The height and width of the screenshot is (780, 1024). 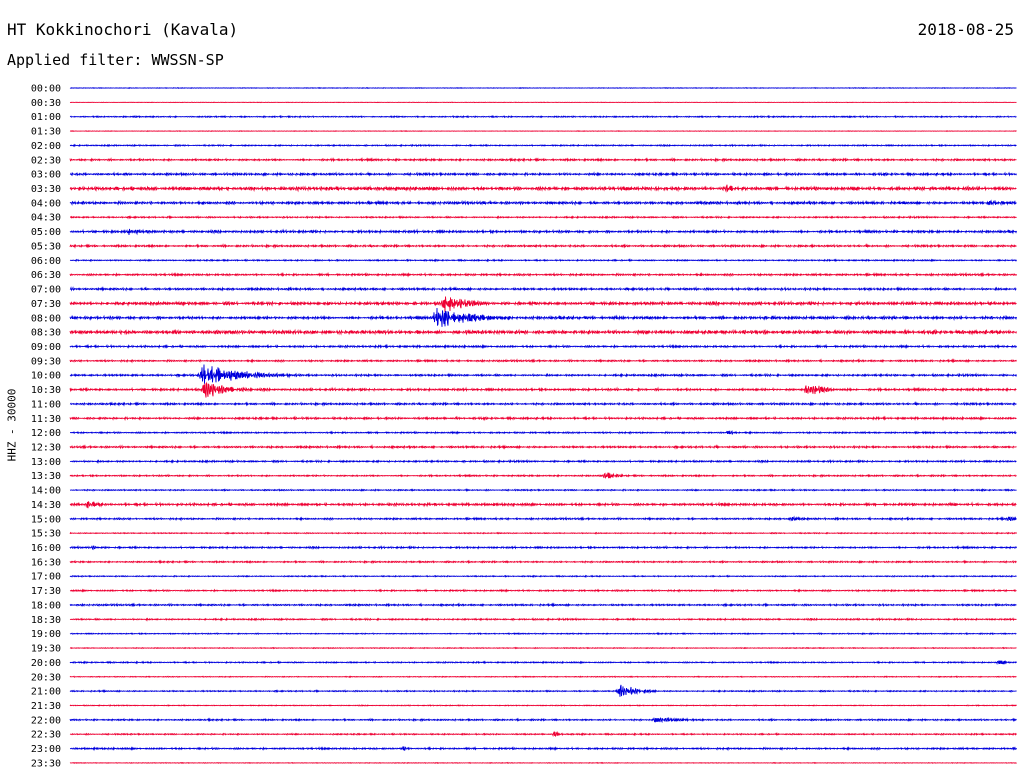 I want to click on time-label: 19:30, so click(x=46, y=649).